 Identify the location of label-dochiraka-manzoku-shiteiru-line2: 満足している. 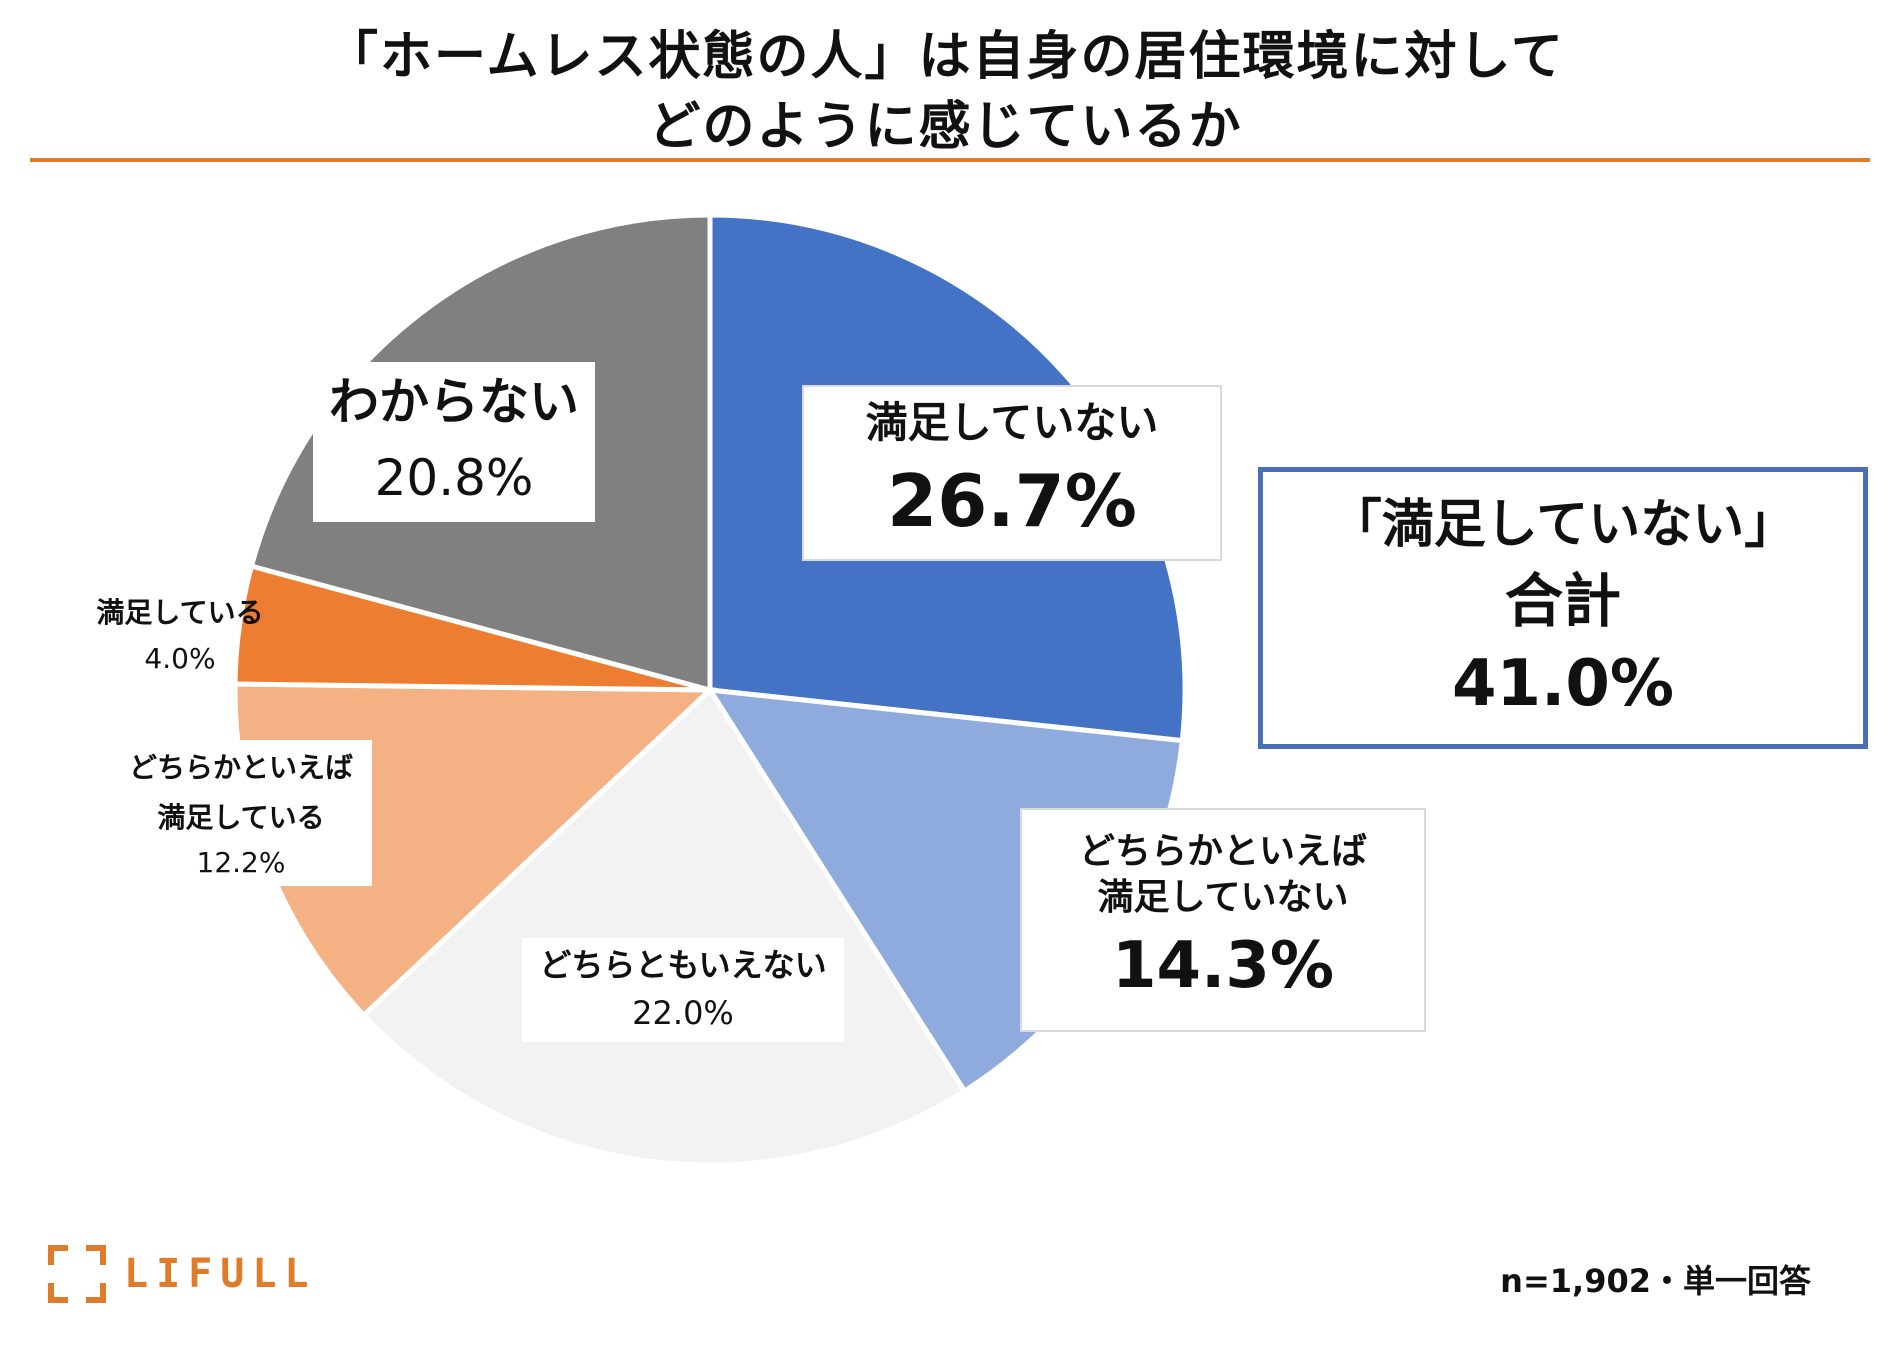
(241, 817).